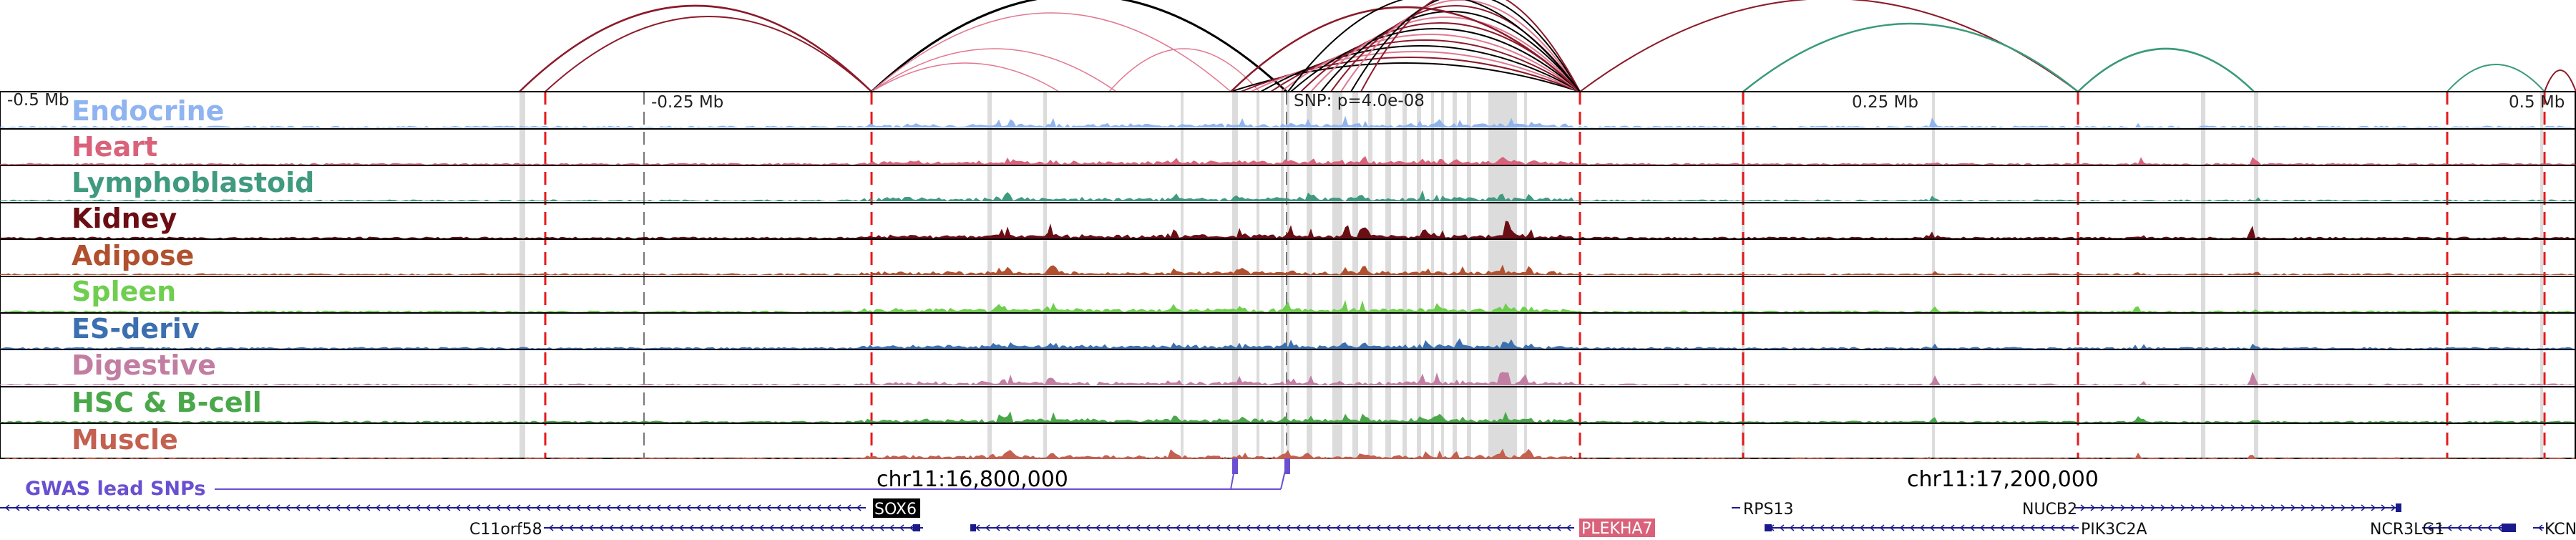 The height and width of the screenshot is (540, 2576). I want to click on scale-label-minus-0.25: -0.25 Mb, so click(687, 102).